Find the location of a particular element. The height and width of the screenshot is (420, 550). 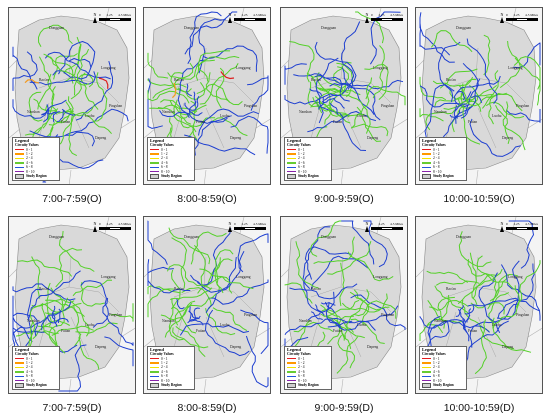

legend-item: 4 - 6 is located at coordinates (308, 372).